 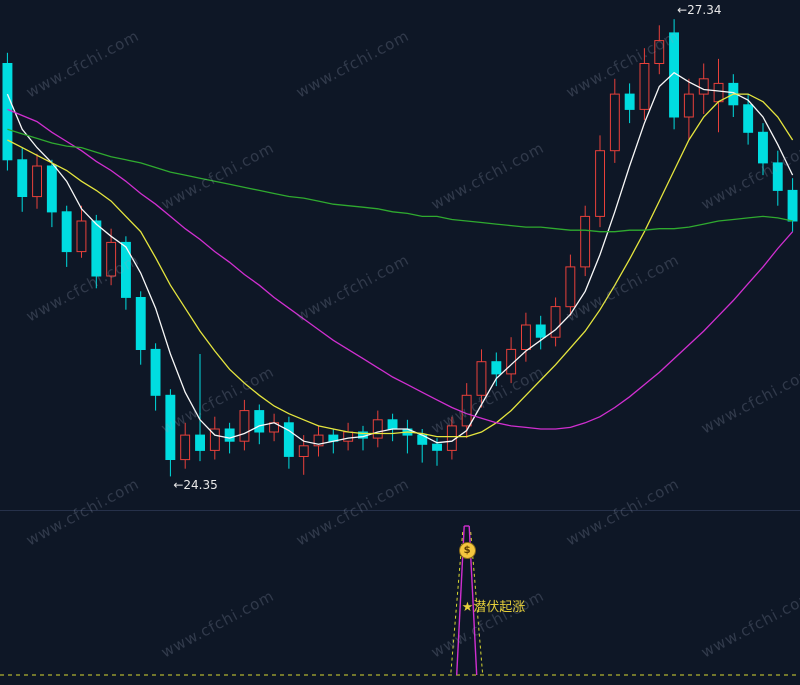 What do you see at coordinates (195, 485) in the screenshot?
I see `low-price-annotation: ←24.35` at bounding box center [195, 485].